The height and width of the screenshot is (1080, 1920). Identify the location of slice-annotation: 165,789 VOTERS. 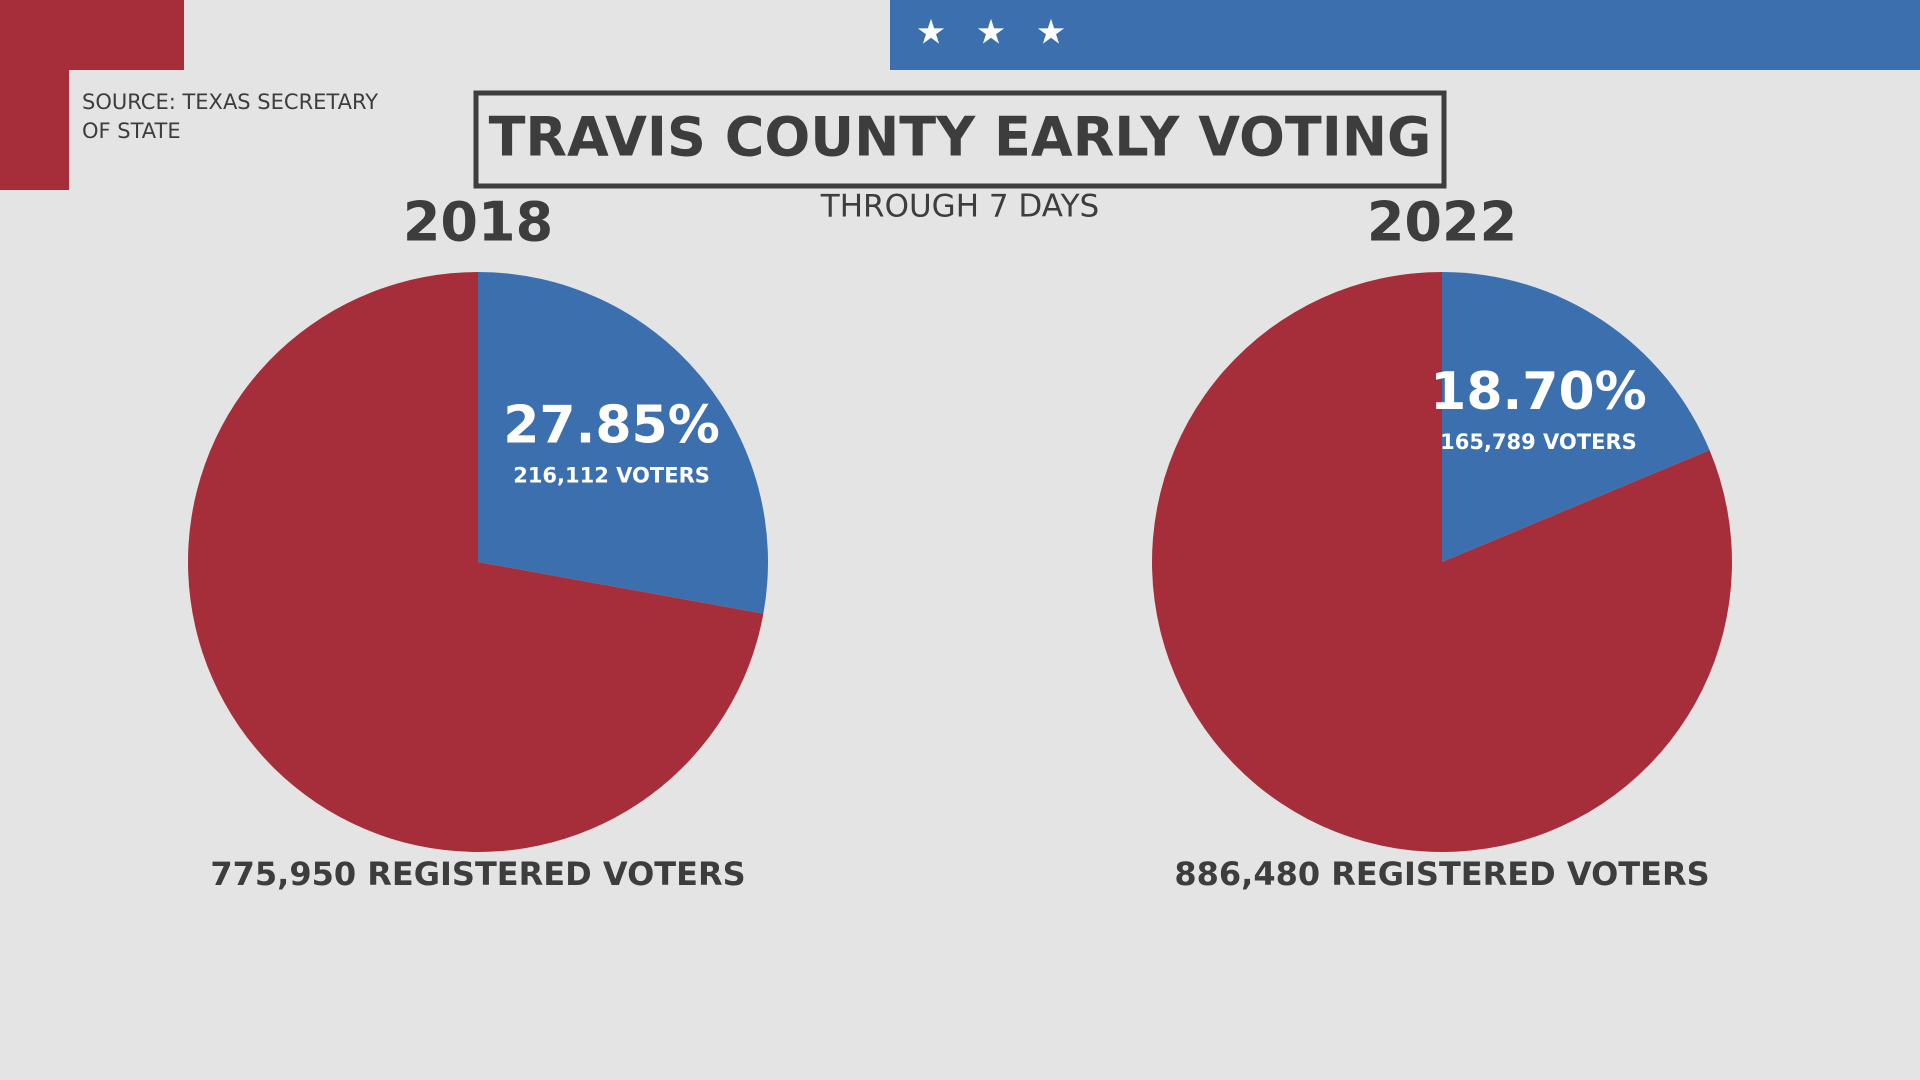
(1538, 442).